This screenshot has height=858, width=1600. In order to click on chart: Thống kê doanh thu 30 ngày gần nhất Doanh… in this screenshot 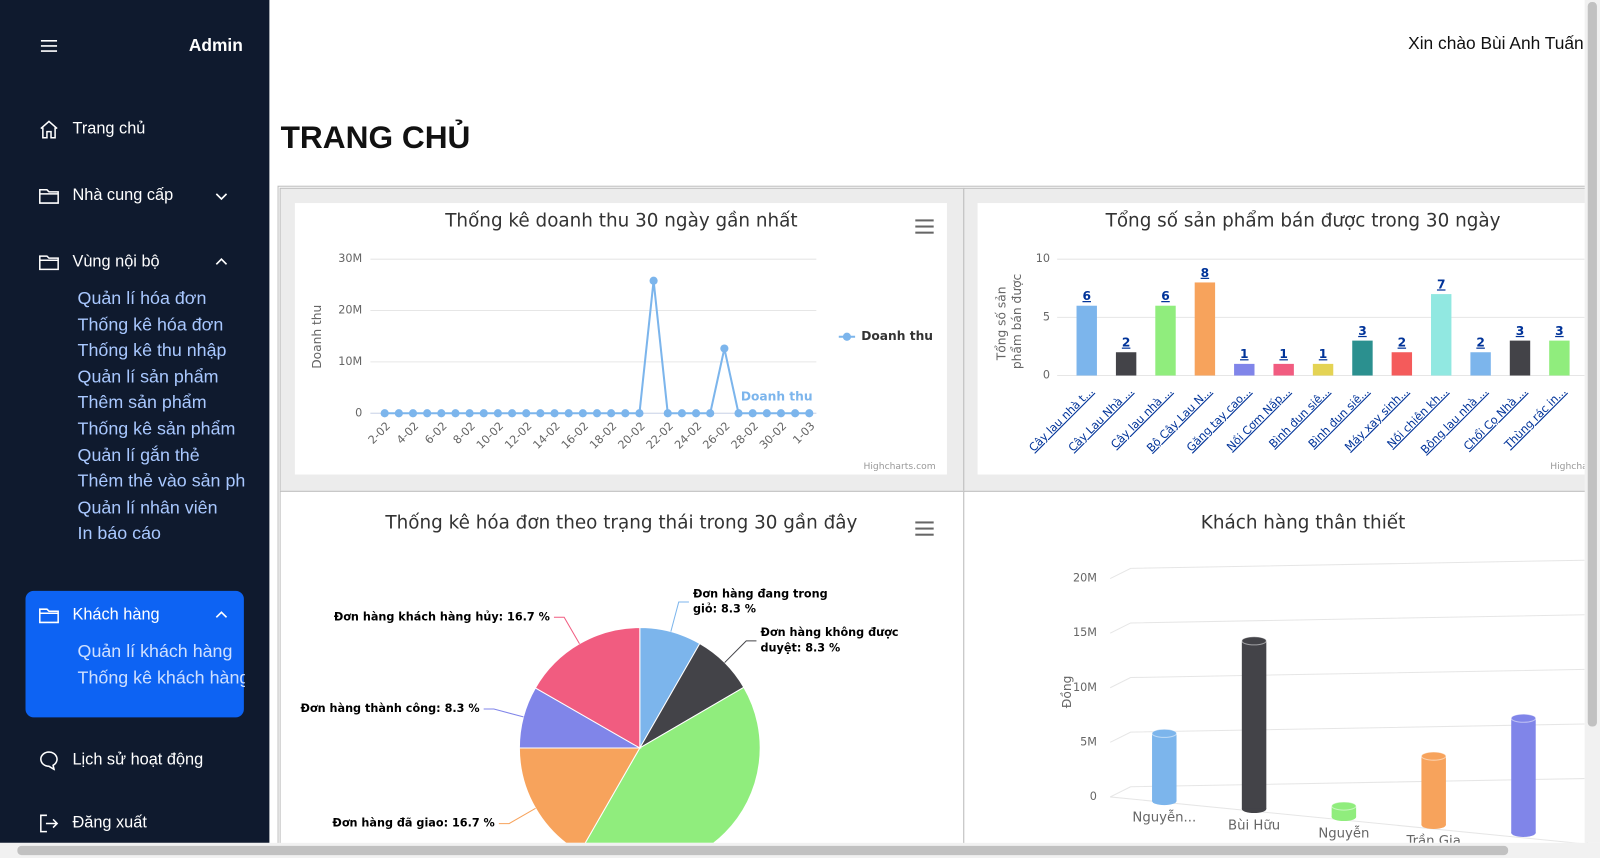, I will do `click(623, 340)`.